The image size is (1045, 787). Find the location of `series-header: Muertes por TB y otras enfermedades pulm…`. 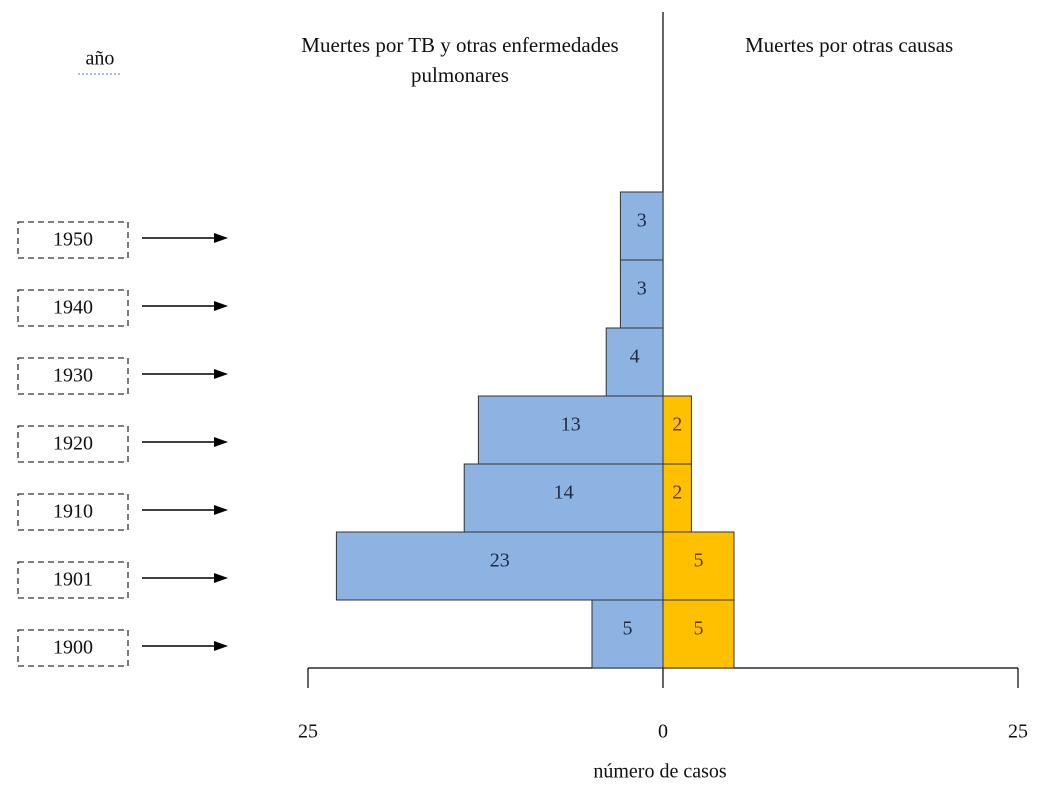

series-header: Muertes por TB y otras enfermedades pulm… is located at coordinates (460, 60).